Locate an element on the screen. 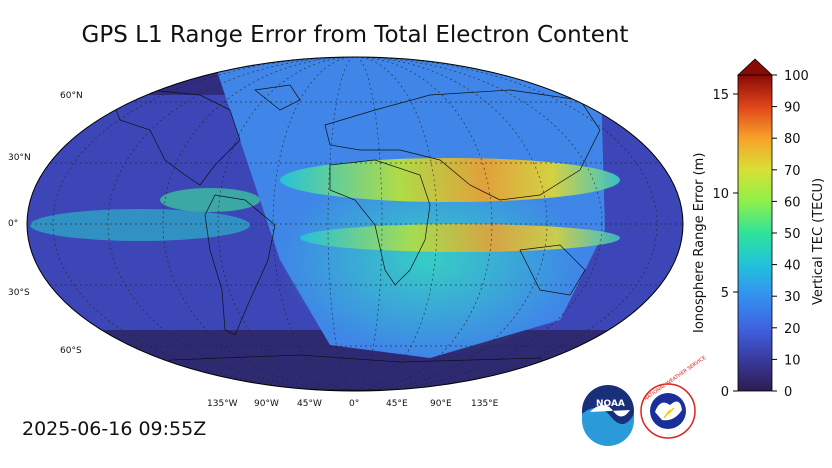  colorbar-right-tick-label: 100 is located at coordinates (796, 76).